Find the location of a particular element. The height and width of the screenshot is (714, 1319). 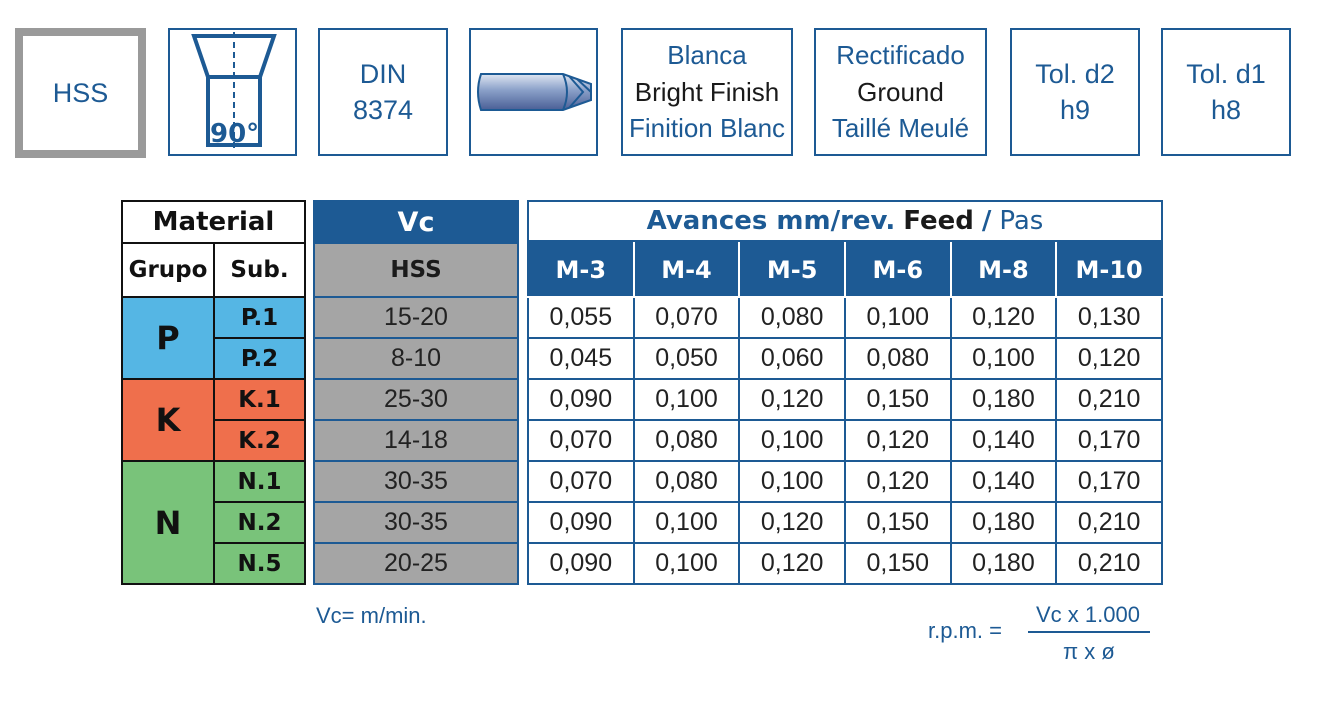

group-p: P is located at coordinates (168, 338).